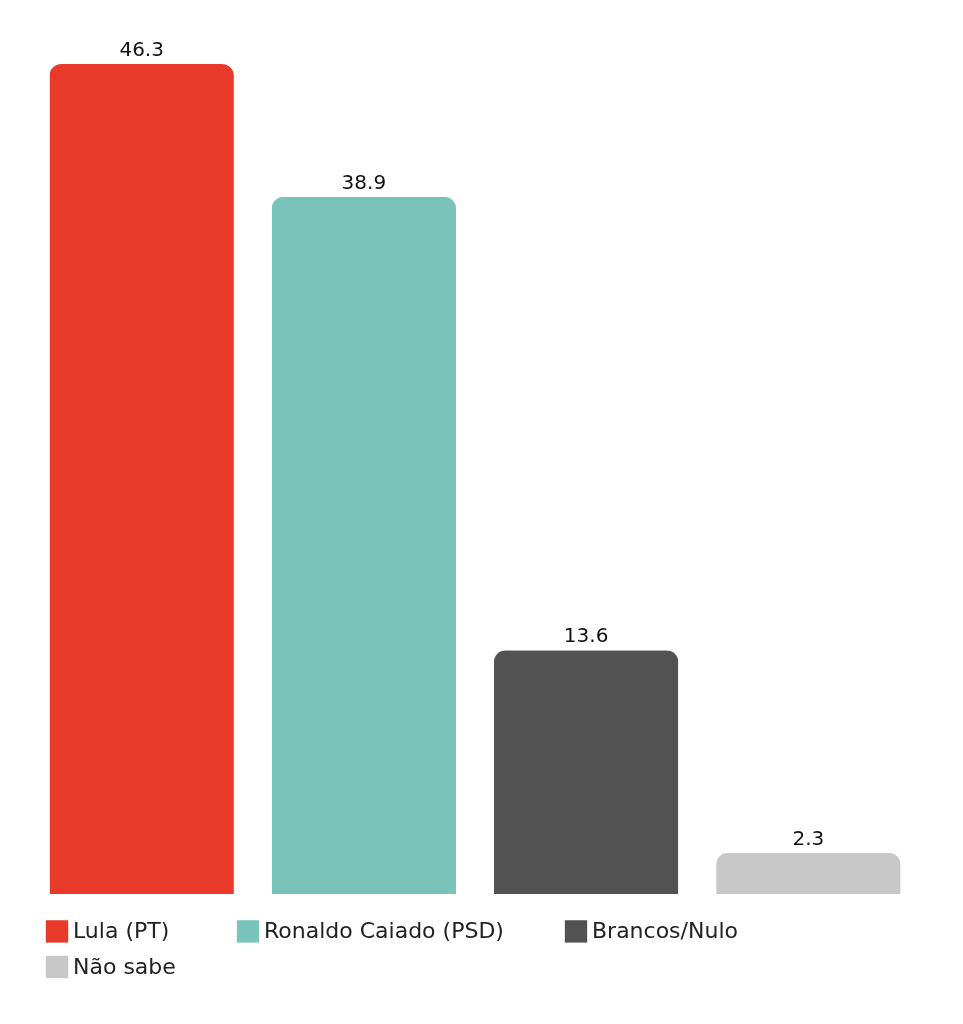 Image resolution: width=963 pixels, height=1024 pixels. I want to click on data-label: 38.9, so click(364, 181).